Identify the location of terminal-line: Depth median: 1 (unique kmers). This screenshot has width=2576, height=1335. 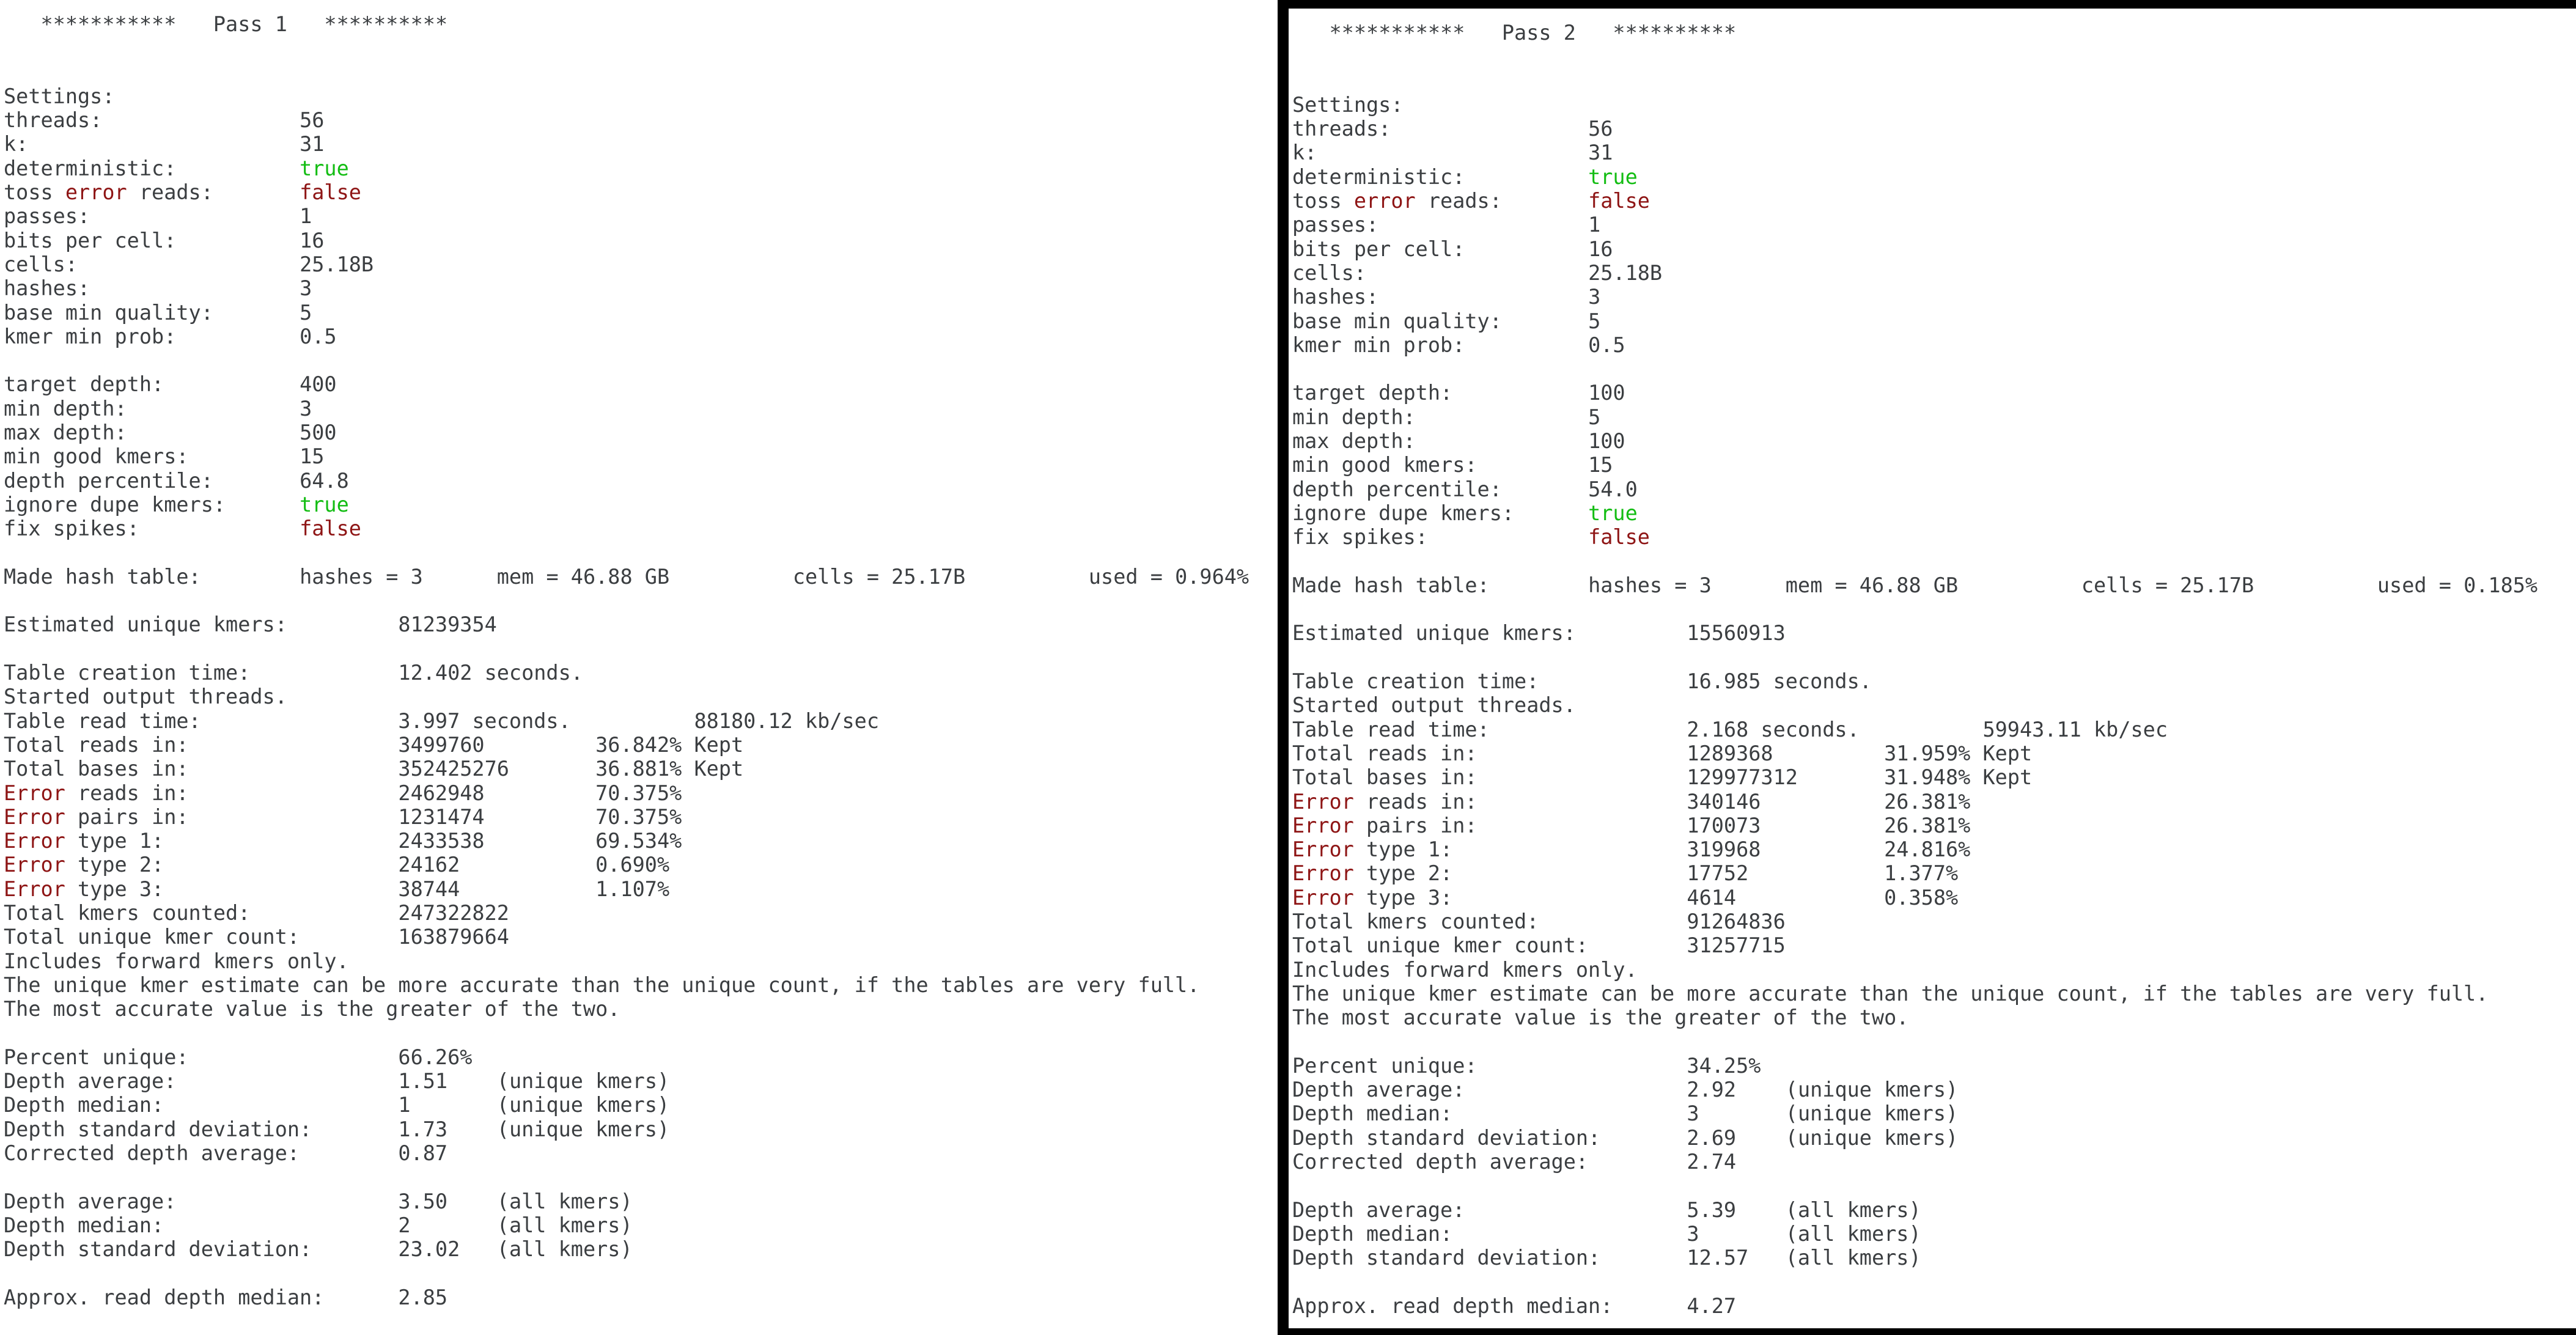
(641, 1105).